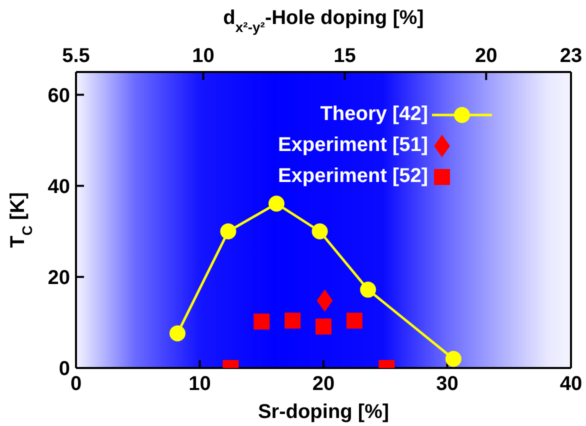  What do you see at coordinates (352, 176) in the screenshot?
I see `legend-label: Experiment [52]` at bounding box center [352, 176].